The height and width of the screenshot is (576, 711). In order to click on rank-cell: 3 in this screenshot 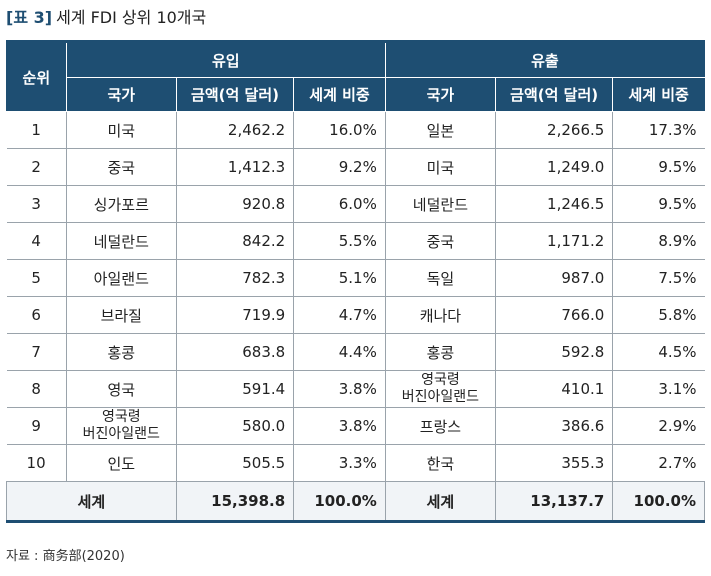, I will do `click(36, 204)`.